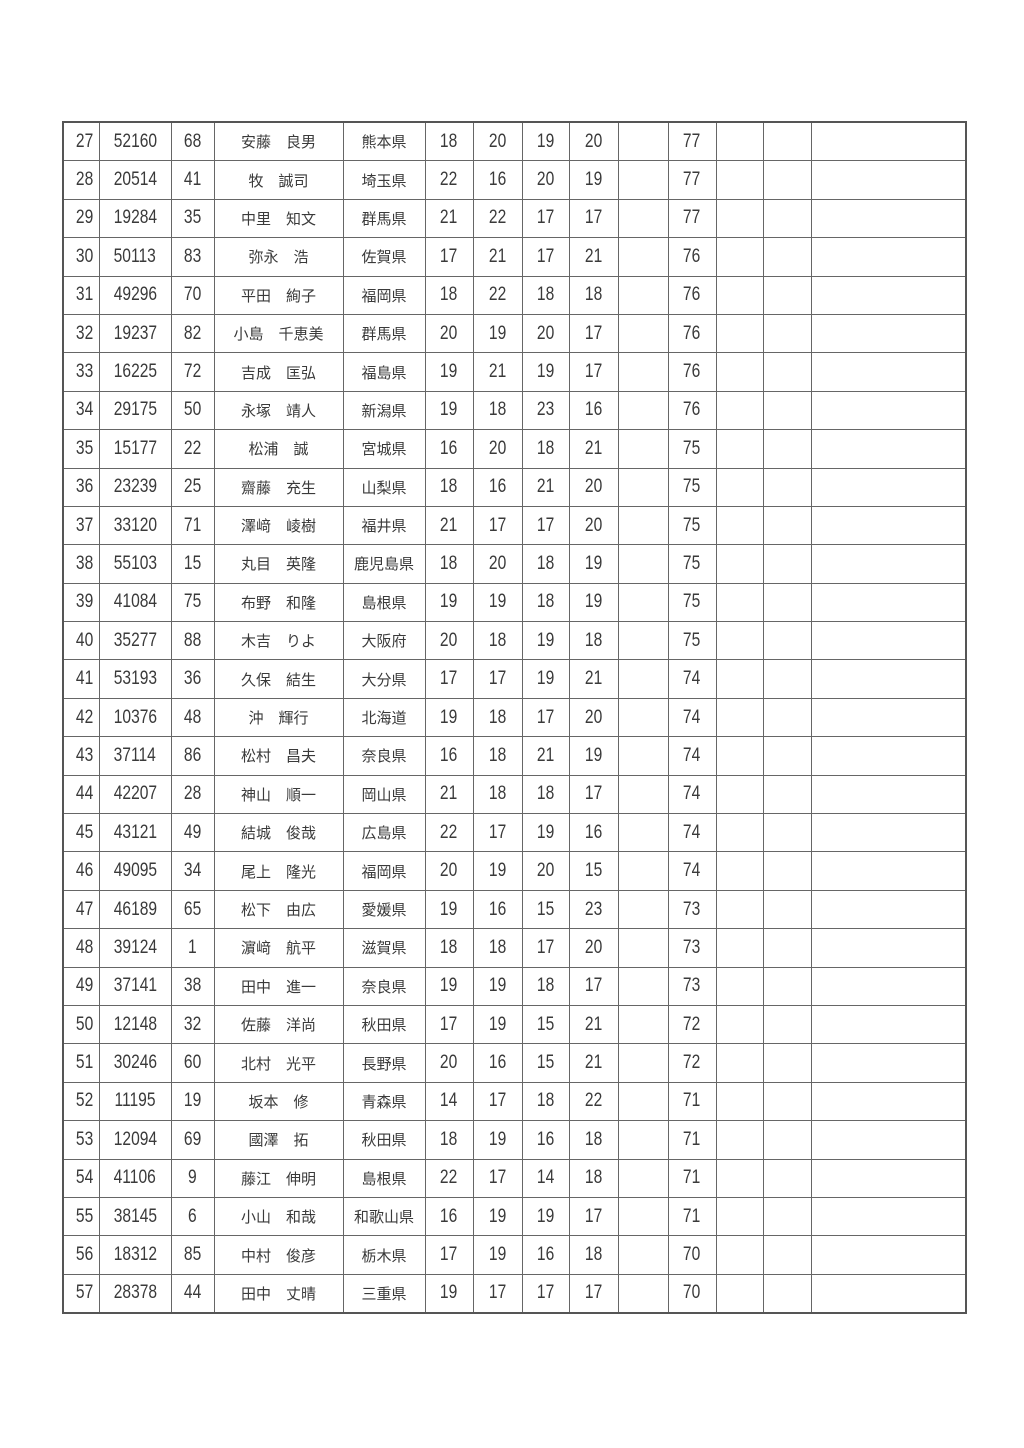  I want to click on rank-text: 31, so click(85, 295).